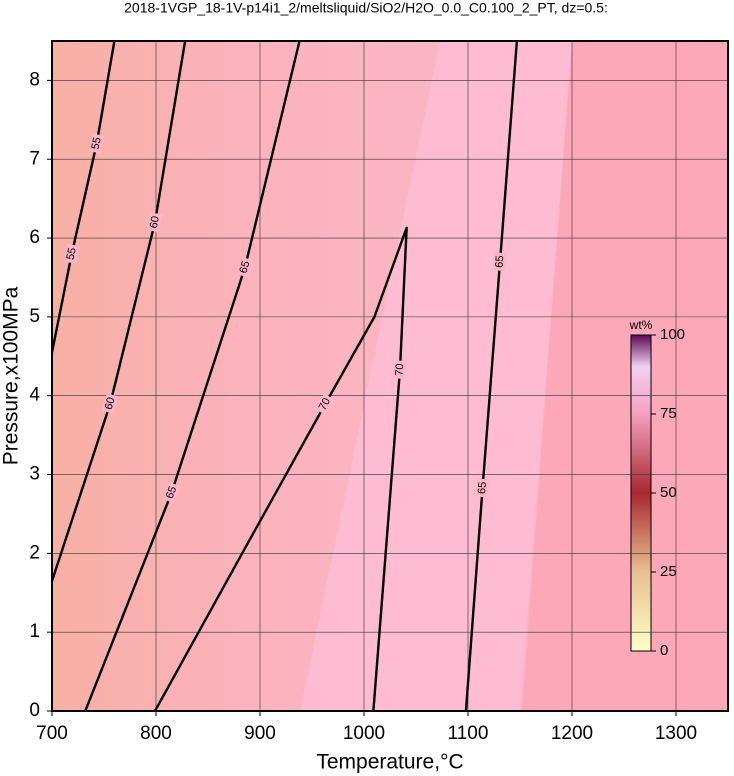 The width and height of the screenshot is (734, 776). Describe the element at coordinates (34, 237) in the screenshot. I see `y-tick-label: 6` at that location.